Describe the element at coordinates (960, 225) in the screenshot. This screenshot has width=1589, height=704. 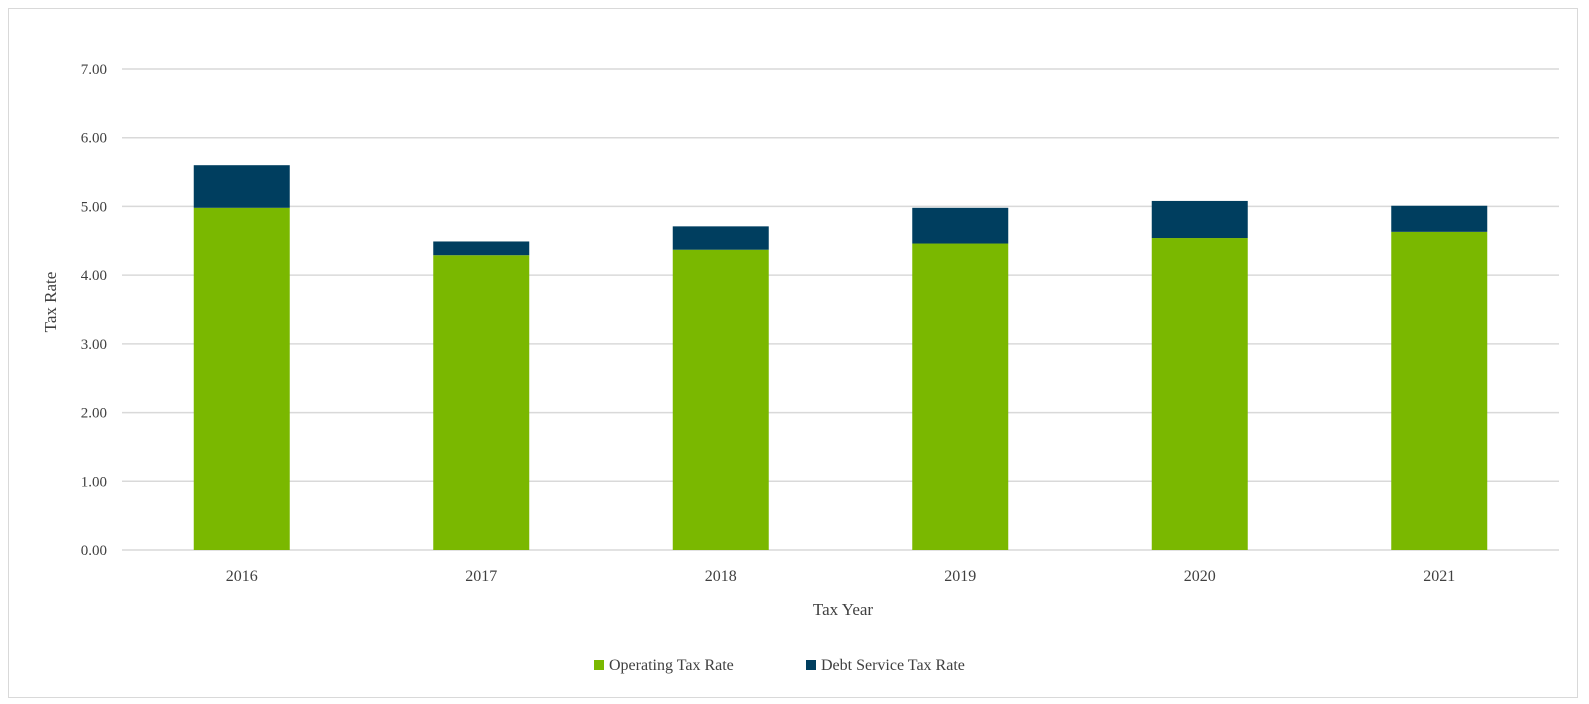
I see `bar-debt-service-2019` at that location.